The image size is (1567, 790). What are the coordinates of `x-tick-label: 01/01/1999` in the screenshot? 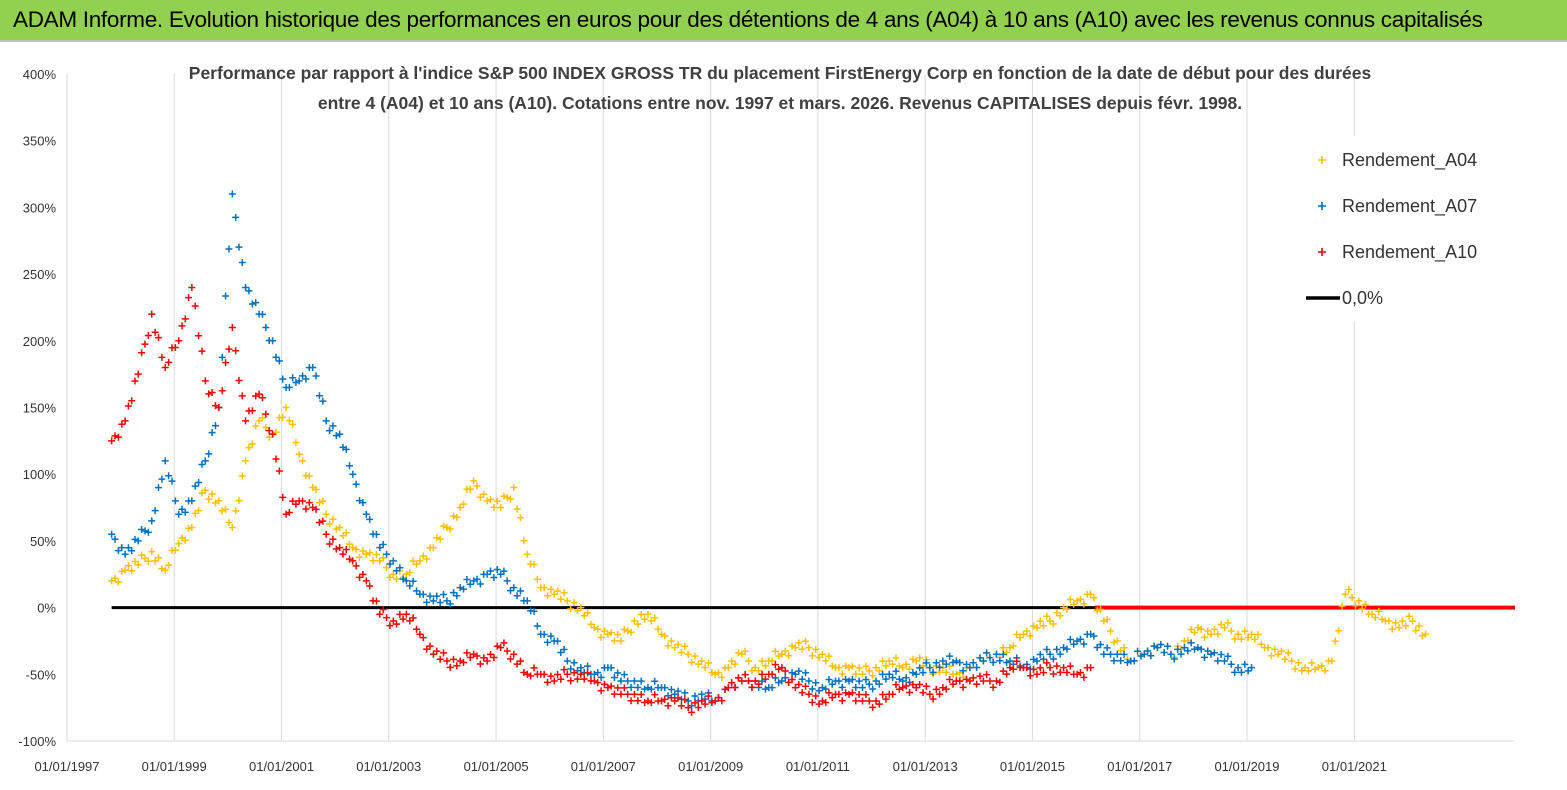 It's located at (174, 766).